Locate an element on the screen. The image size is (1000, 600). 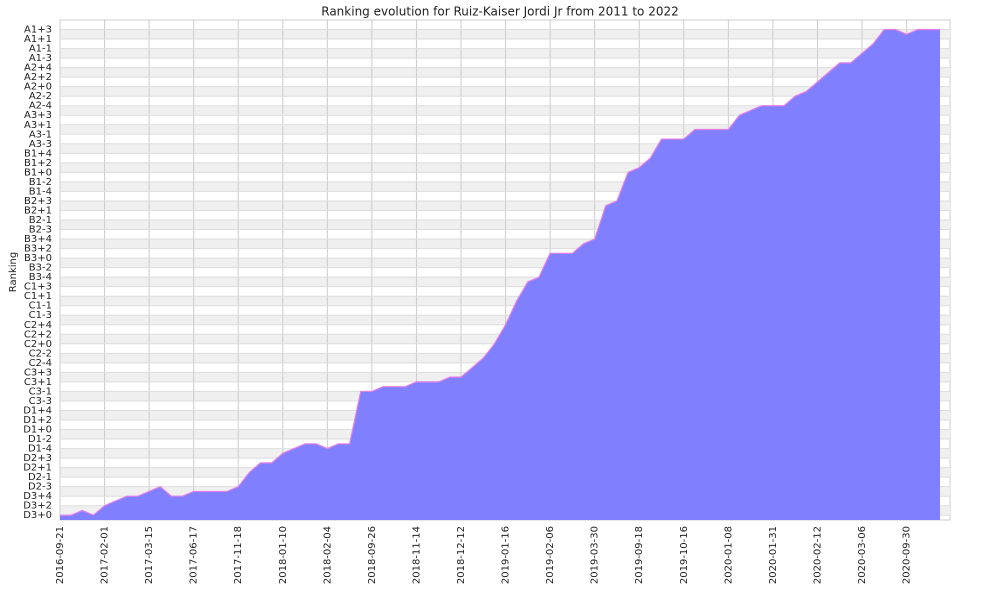
y-tick-label: D1+0 is located at coordinates (37, 430).